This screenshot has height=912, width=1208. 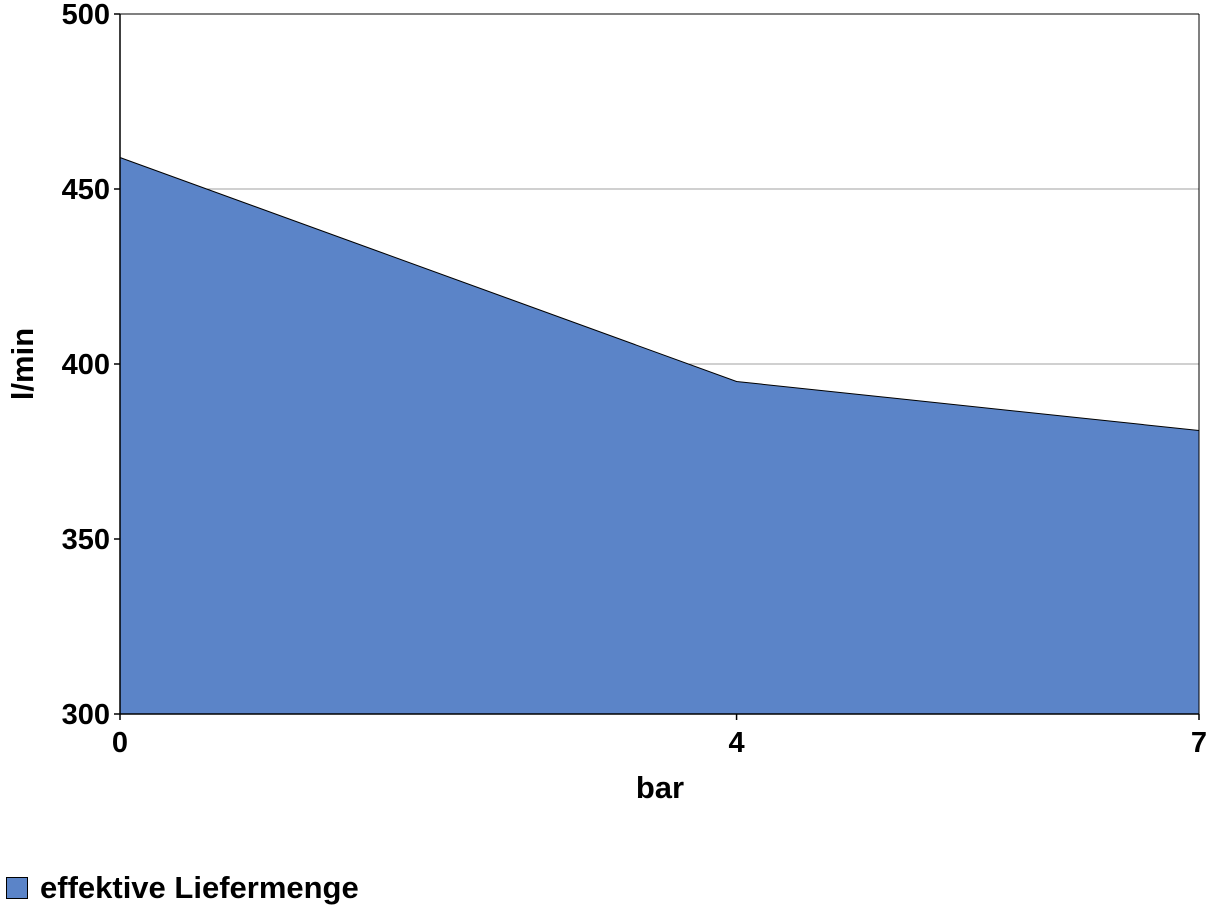 What do you see at coordinates (86, 190) in the screenshot?
I see `y-tick-label-450: 450` at bounding box center [86, 190].